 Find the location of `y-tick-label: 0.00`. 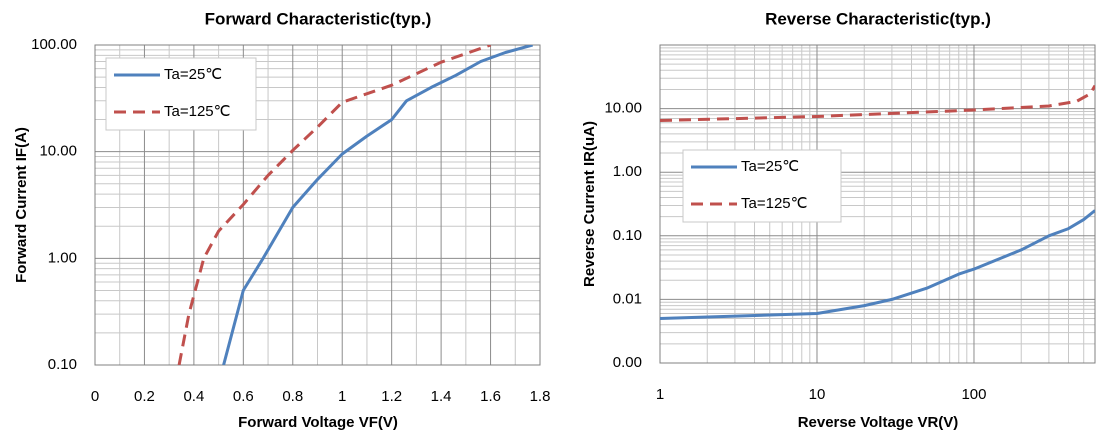

y-tick-label: 0.00 is located at coordinates (627, 362).